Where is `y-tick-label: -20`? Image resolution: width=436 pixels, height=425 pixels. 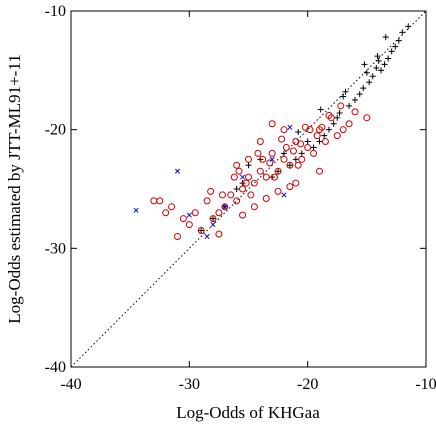
y-tick-label: -20 is located at coordinates (55, 130).